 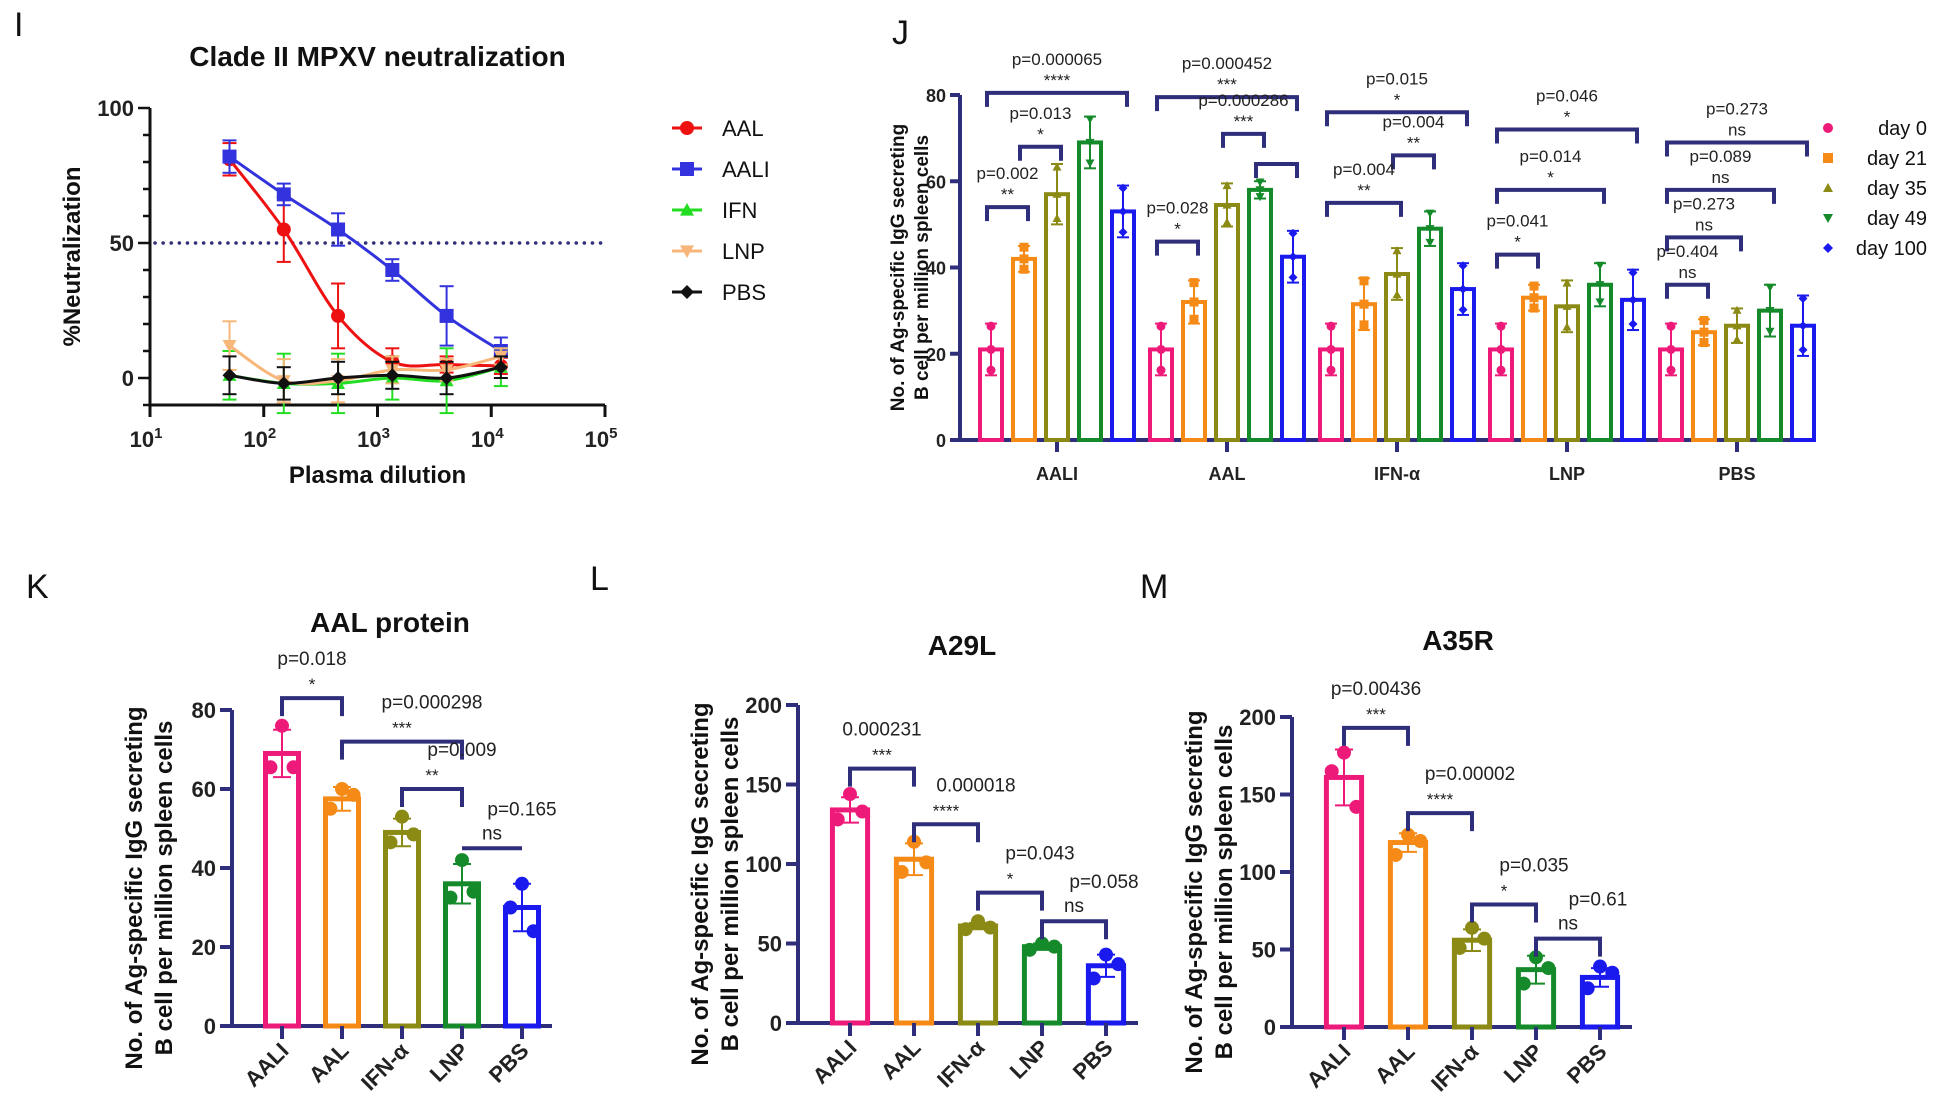 I want to click on p-value-label: p=0.000452, so click(x=1227, y=63).